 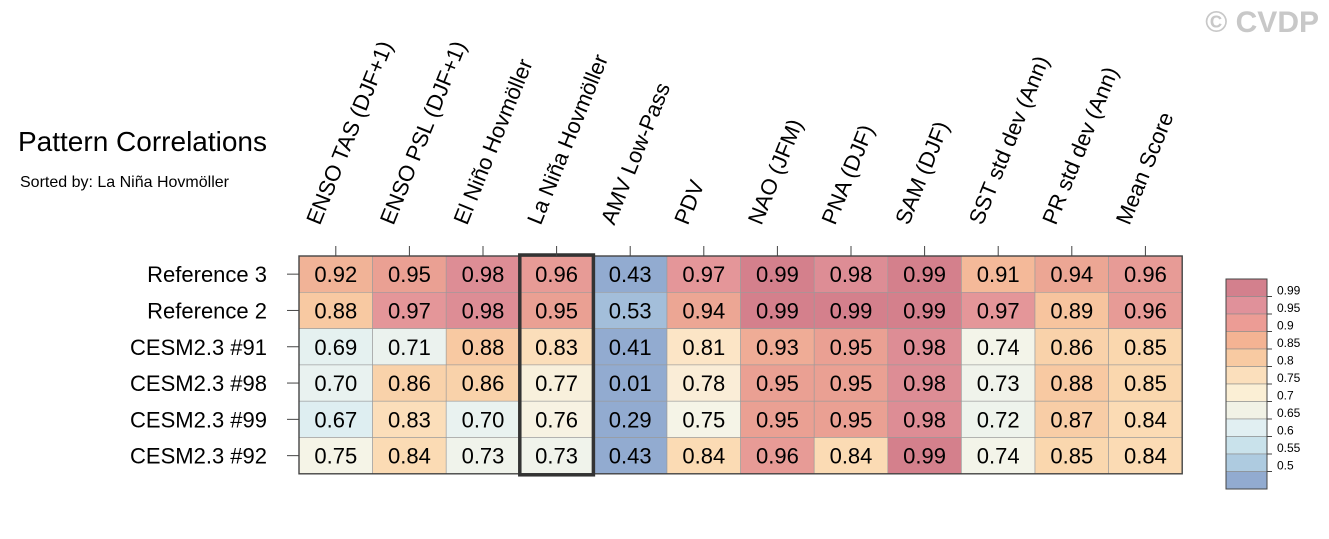 What do you see at coordinates (630, 310) in the screenshot?
I see `cell-value-label: 0.53` at bounding box center [630, 310].